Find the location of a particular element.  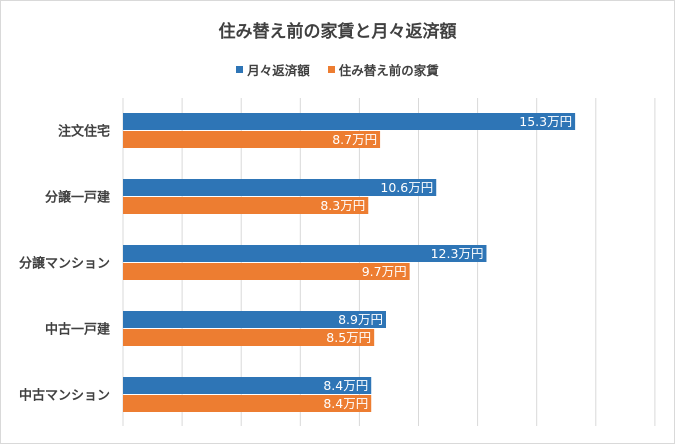

legend-label-repayment: 月々返済額 is located at coordinates (278, 70).